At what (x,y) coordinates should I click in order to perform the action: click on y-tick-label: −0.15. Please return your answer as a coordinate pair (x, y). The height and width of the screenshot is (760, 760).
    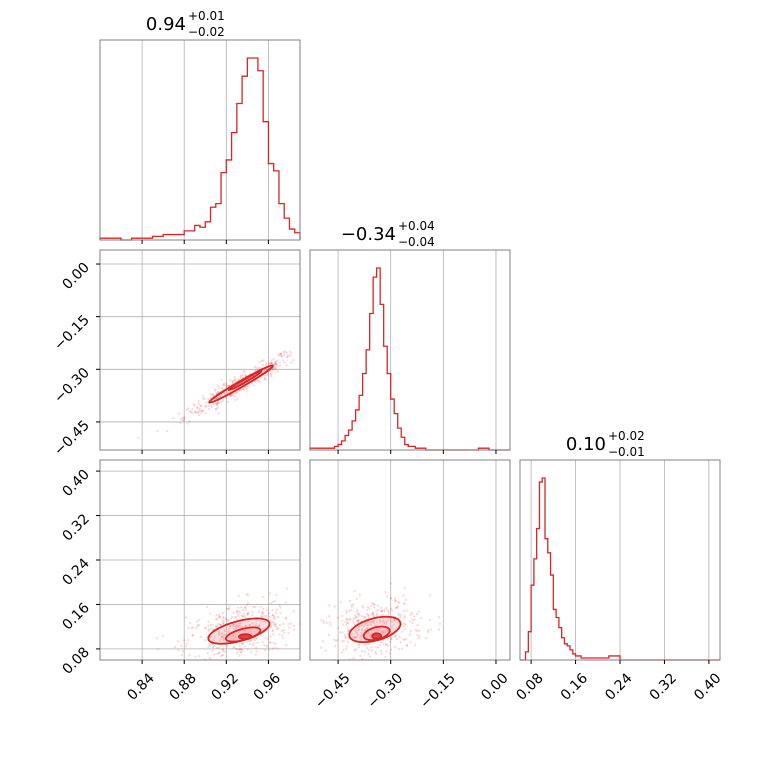
    Looking at the image, I should click on (72, 333).